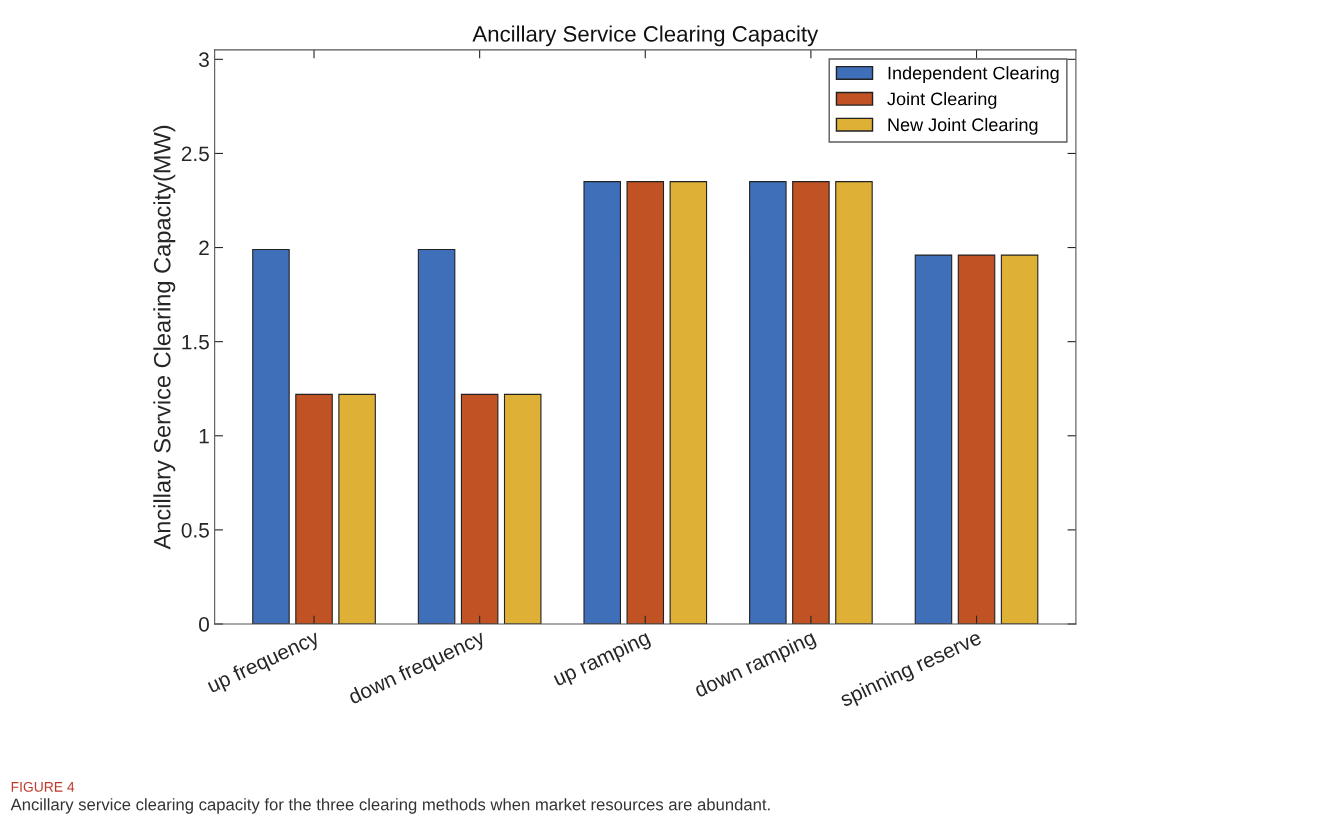  What do you see at coordinates (645, 36) in the screenshot?
I see `chart-title: Ancillary Service Clearing Capacity` at bounding box center [645, 36].